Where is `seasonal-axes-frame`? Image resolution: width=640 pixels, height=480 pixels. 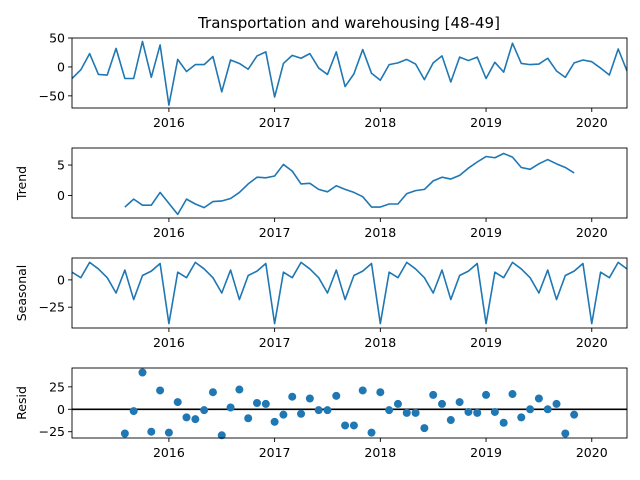 seasonal-axes-frame is located at coordinates (349, 293).